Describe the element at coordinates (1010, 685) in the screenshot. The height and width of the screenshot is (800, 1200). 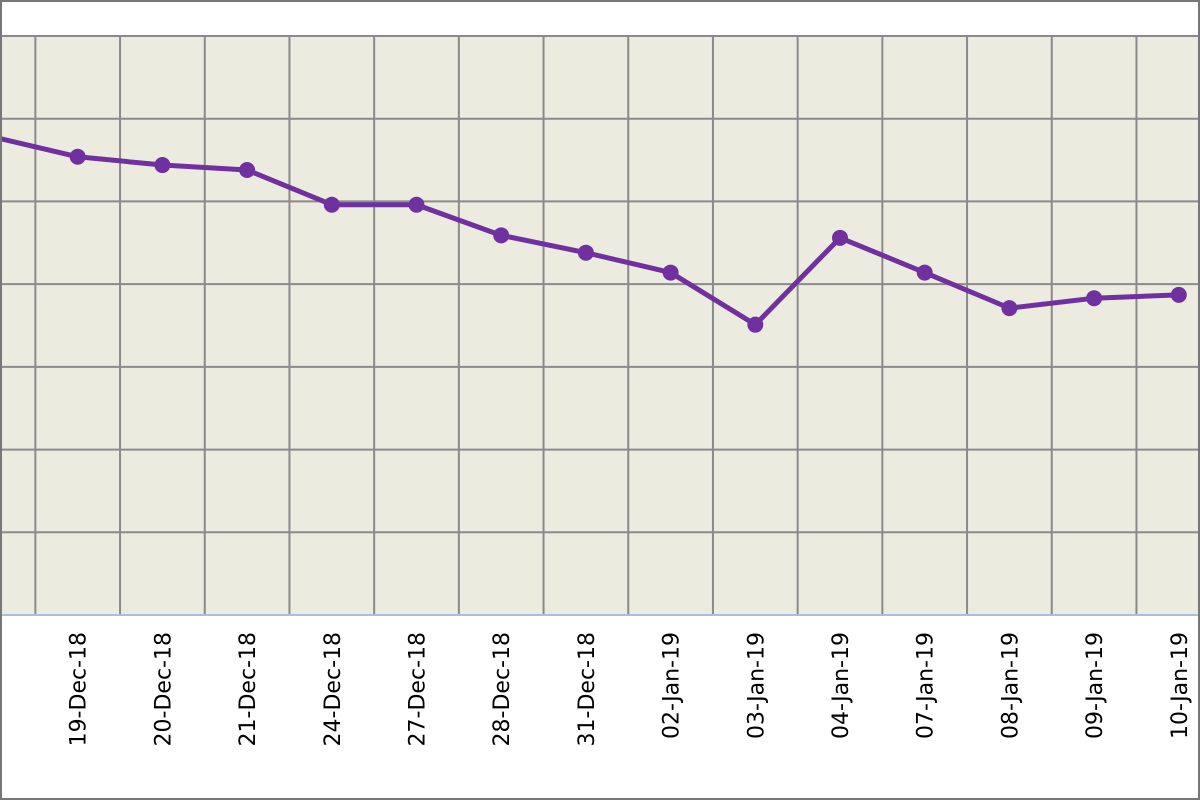
I see `x-tick-label: 08-Jan-19` at that location.